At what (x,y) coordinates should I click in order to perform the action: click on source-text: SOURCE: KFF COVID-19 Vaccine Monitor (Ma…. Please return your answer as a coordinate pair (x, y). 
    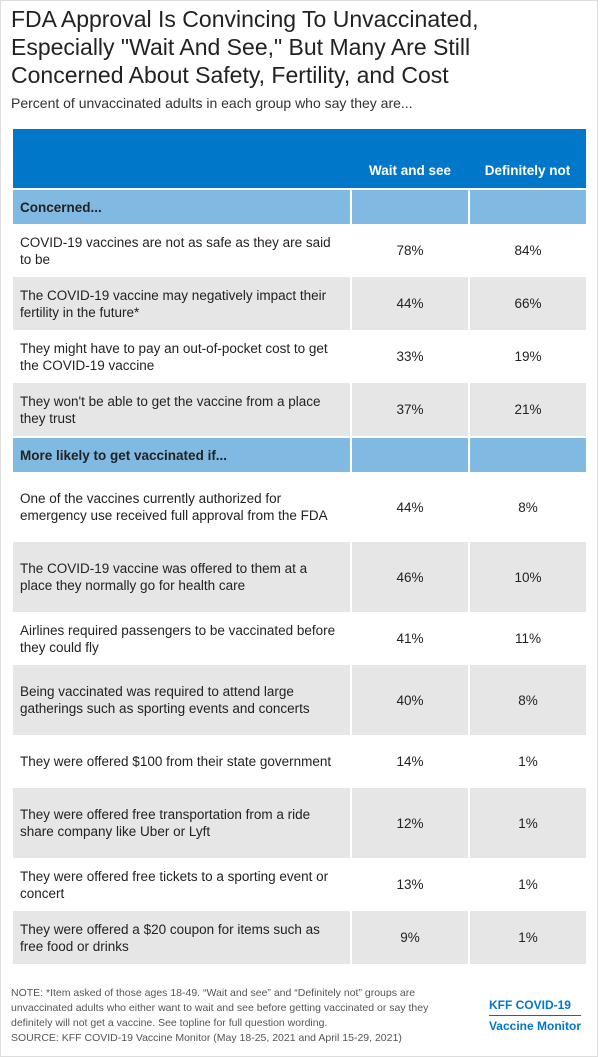
    Looking at the image, I should click on (206, 1038).